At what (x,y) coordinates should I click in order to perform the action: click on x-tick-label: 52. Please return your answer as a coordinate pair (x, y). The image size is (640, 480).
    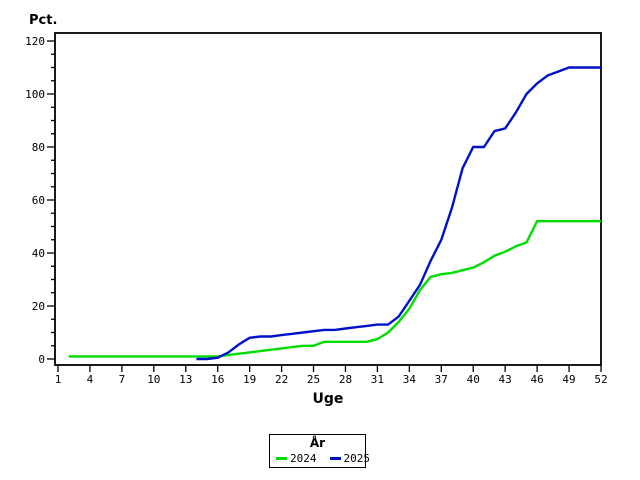
    Looking at the image, I should click on (600, 379).